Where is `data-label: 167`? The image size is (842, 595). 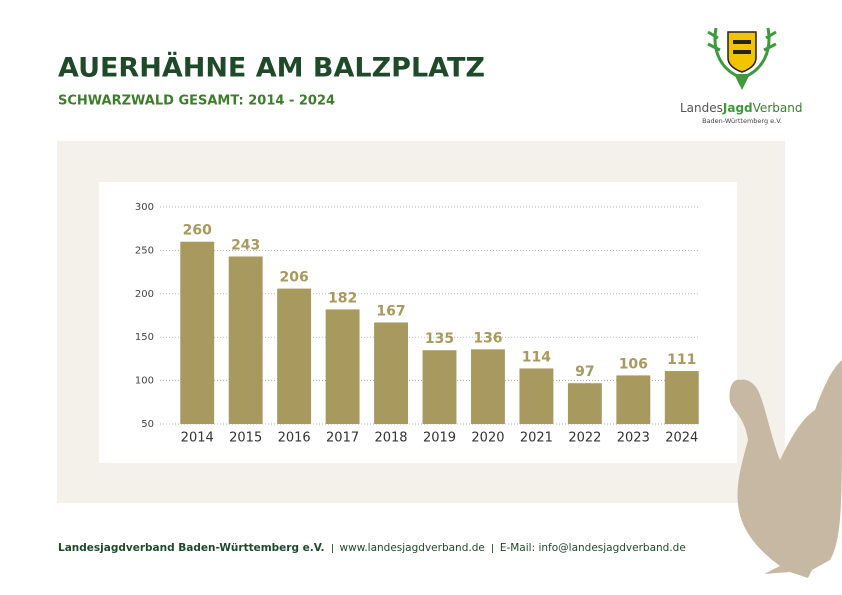
data-label: 167 is located at coordinates (390, 311).